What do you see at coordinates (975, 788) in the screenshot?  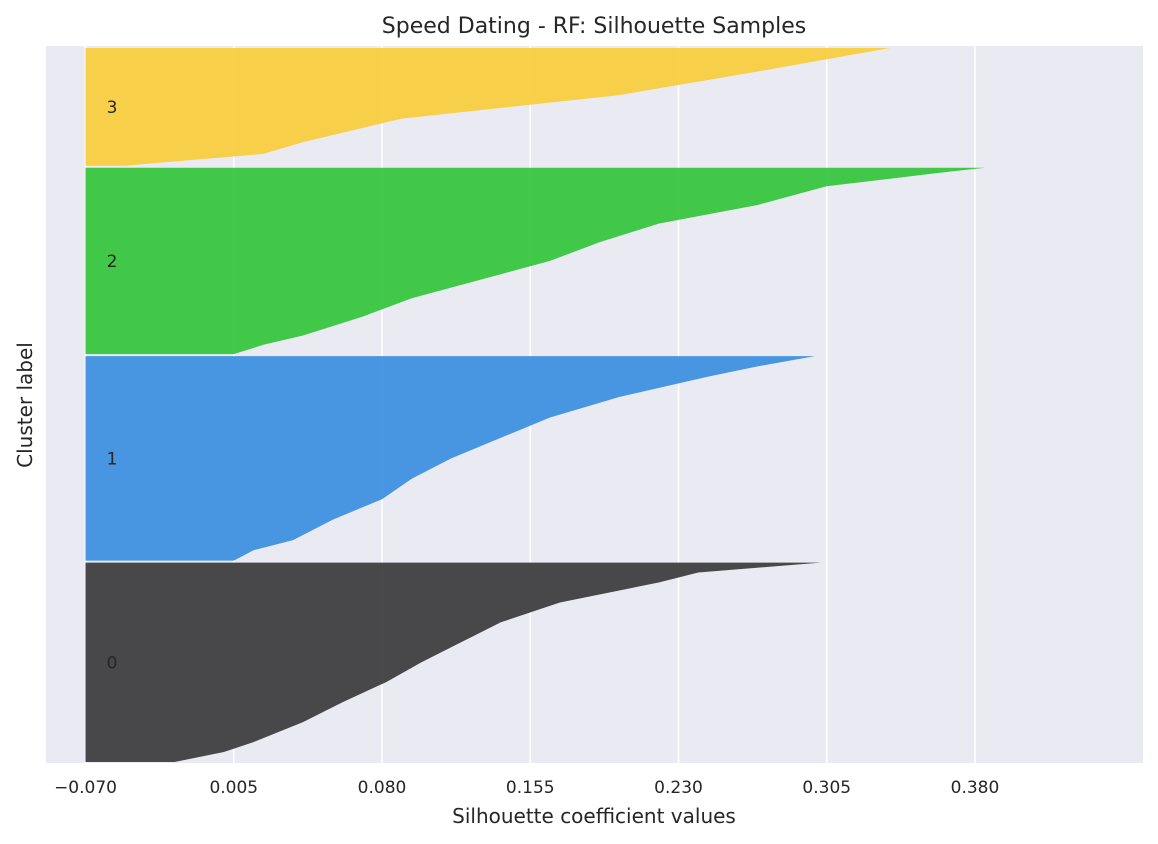 I see `x-tick-label: 0.380` at bounding box center [975, 788].